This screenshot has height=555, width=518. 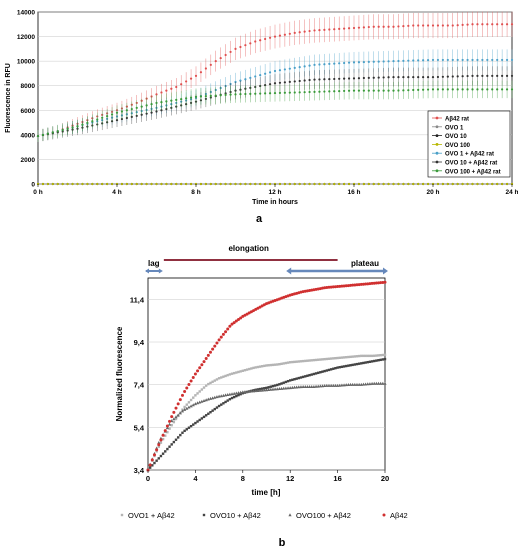 I want to click on panel-a-legend-label: OVO 10 + Aβ42 rat, so click(x=471, y=164).